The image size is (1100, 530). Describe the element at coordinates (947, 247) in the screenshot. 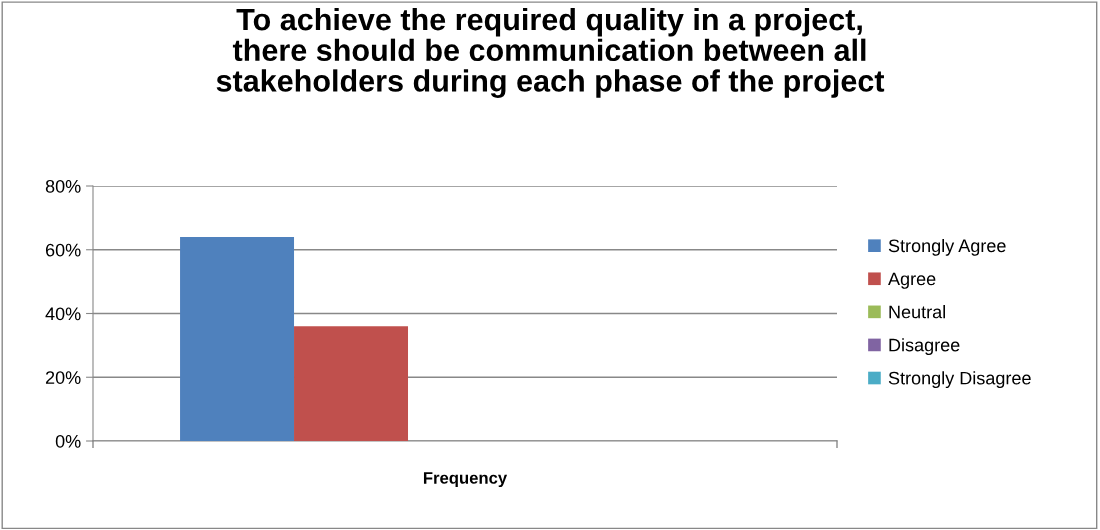

I see `legend-label: Strongly Agree` at that location.